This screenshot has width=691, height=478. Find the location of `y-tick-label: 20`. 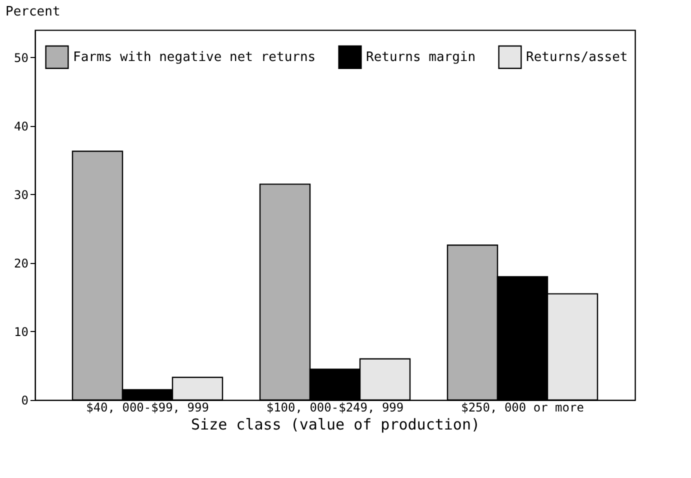

y-tick-label: 20 is located at coordinates (21, 263).